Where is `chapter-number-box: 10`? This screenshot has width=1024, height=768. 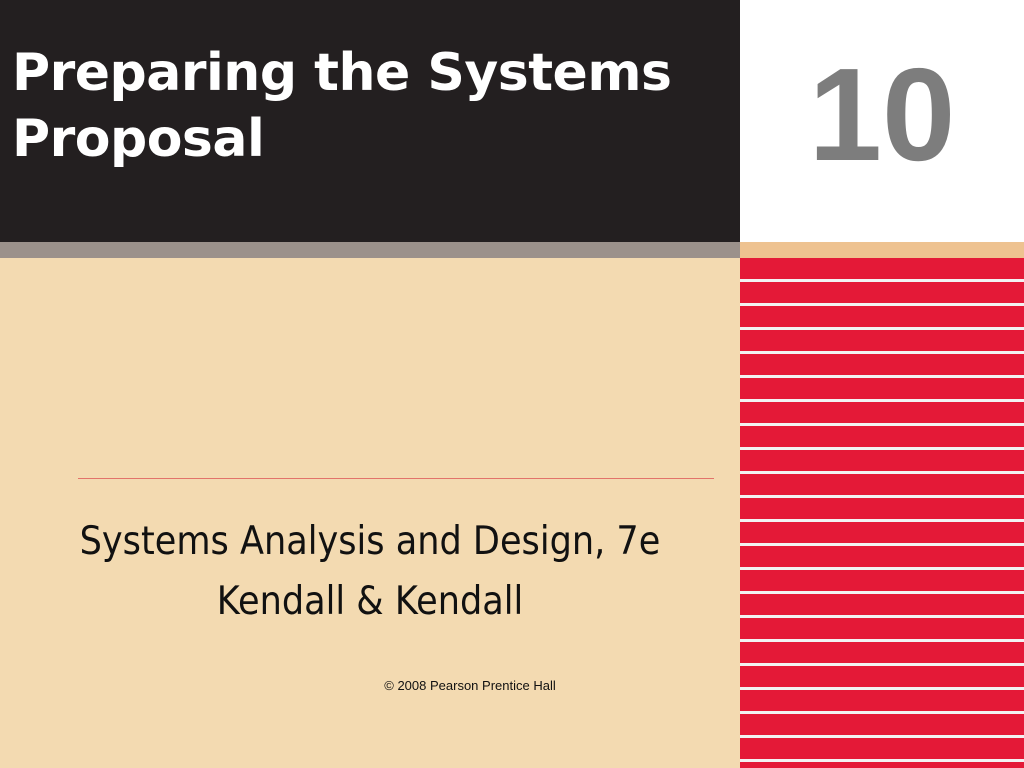
chapter-number-box: 10 is located at coordinates (882, 121).